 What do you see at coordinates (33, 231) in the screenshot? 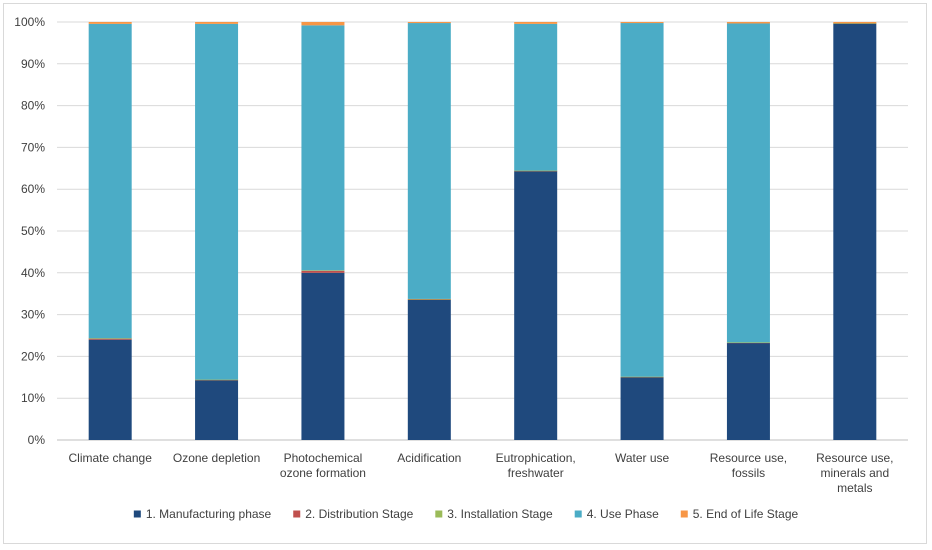
I see `y-tick-label: 50%` at bounding box center [33, 231].